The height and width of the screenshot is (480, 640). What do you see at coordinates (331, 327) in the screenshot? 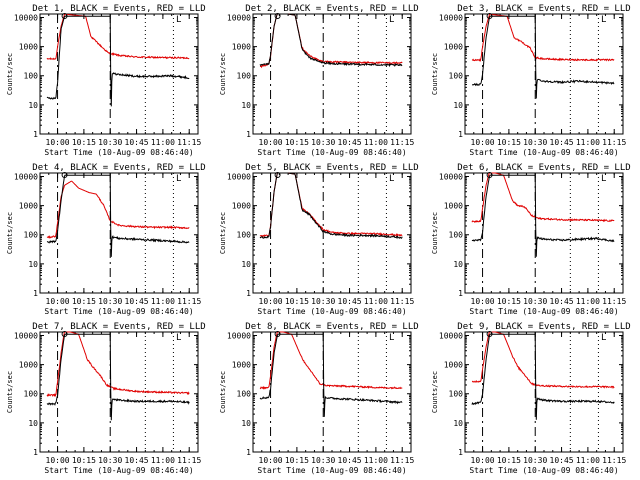
I see `panel-title: Det 8, BLACK = Events, RED = LLD` at bounding box center [331, 327].